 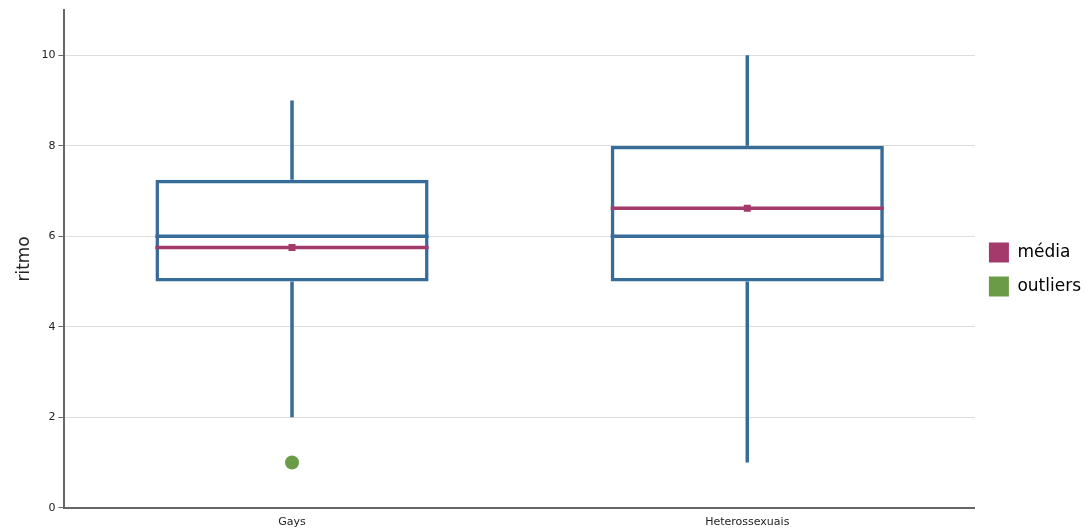 I want to click on y-tick-label: 8, so click(x=52, y=145).